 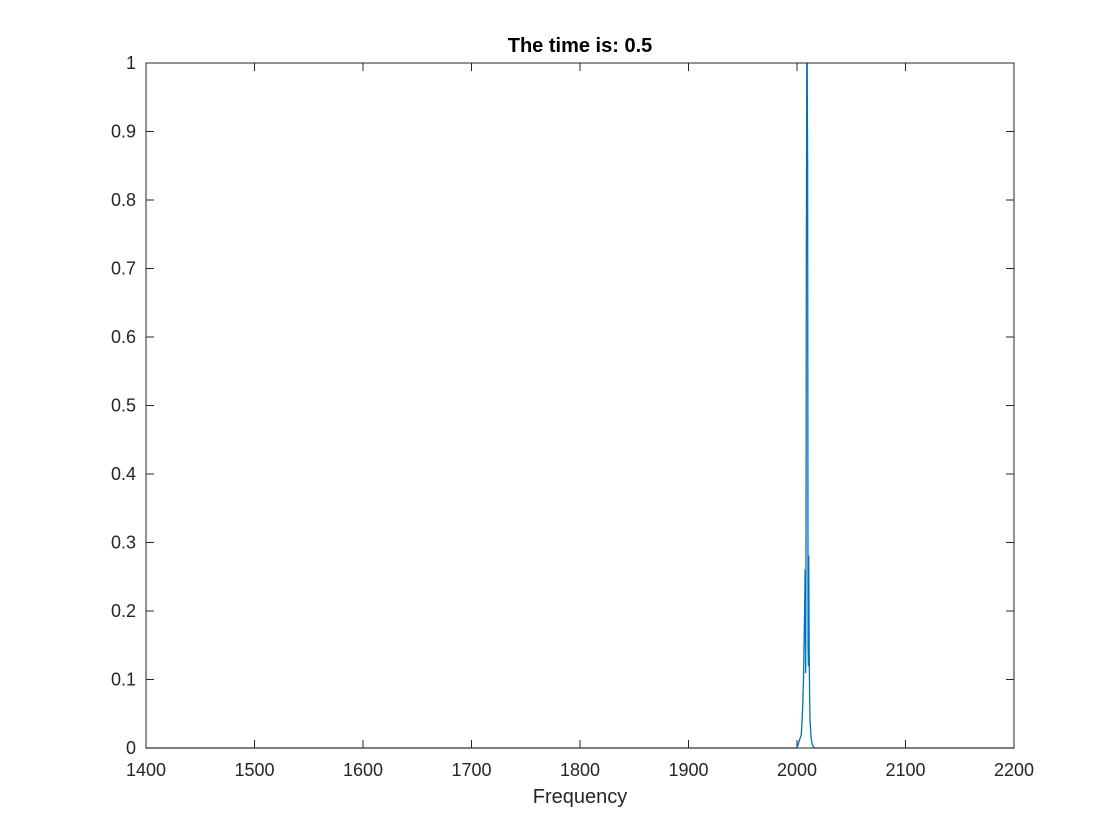 What do you see at coordinates (123, 269) in the screenshot?
I see `y-tick-label: 0.7` at bounding box center [123, 269].